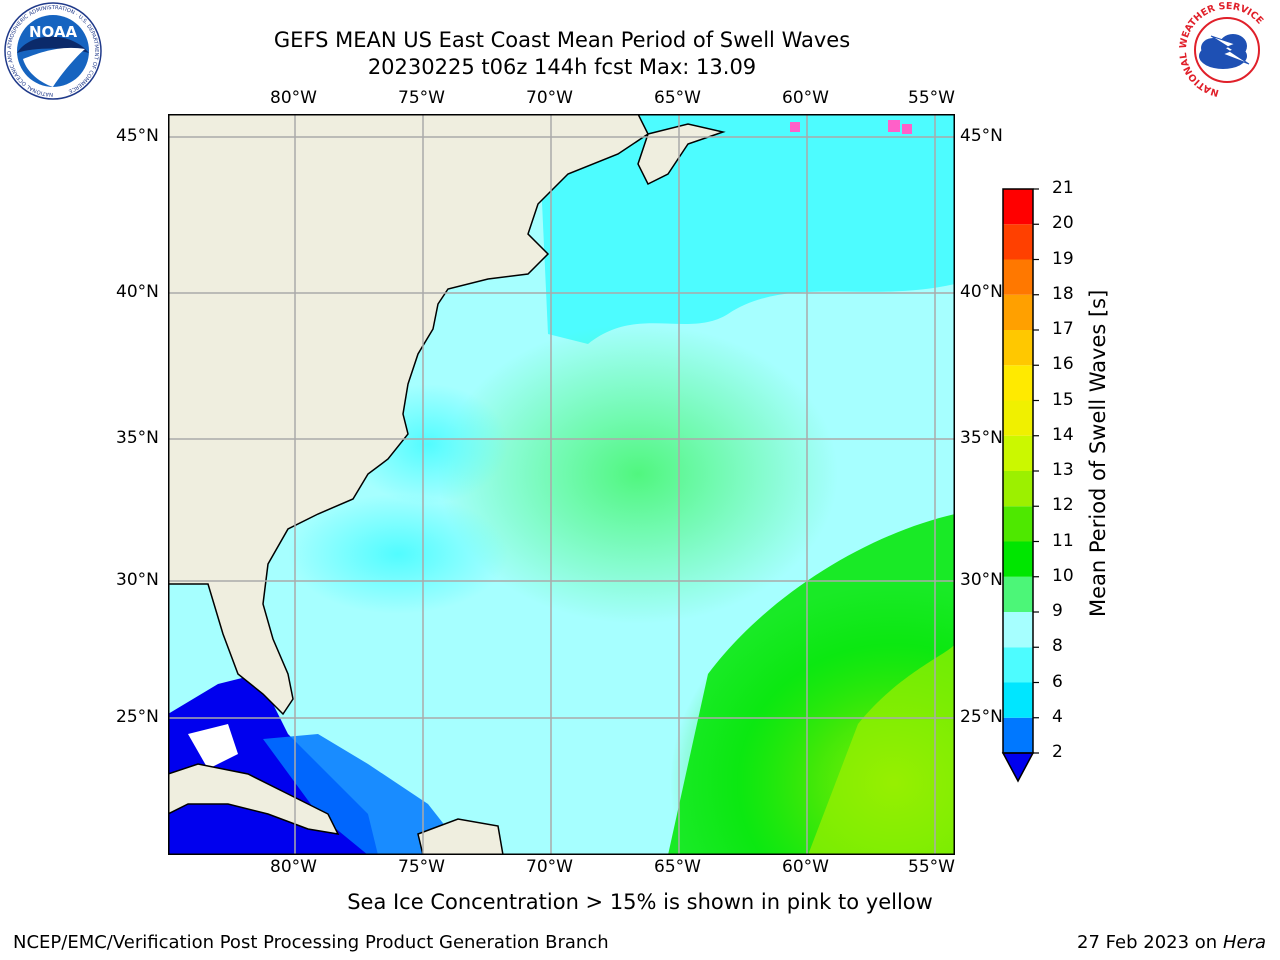 This screenshot has height=960, width=1280. What do you see at coordinates (1063, 575) in the screenshot?
I see `colorbar-tick-label: 10` at bounding box center [1063, 575].